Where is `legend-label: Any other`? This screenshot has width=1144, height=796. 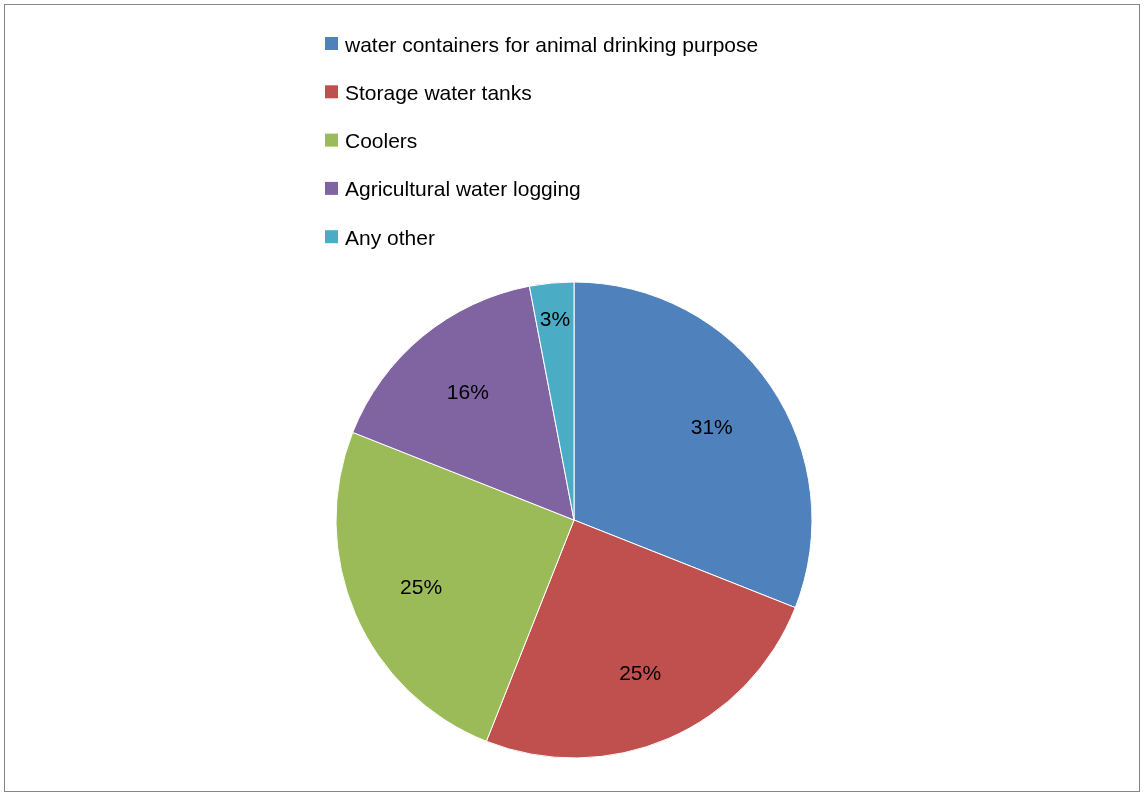
legend-label: Any other is located at coordinates (390, 237).